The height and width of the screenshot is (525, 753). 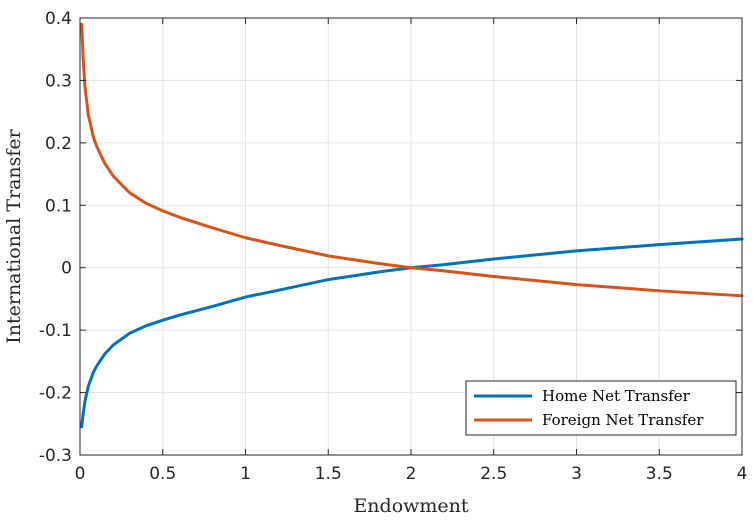 What do you see at coordinates (742, 474) in the screenshot?
I see `x-tick-label: 4` at bounding box center [742, 474].